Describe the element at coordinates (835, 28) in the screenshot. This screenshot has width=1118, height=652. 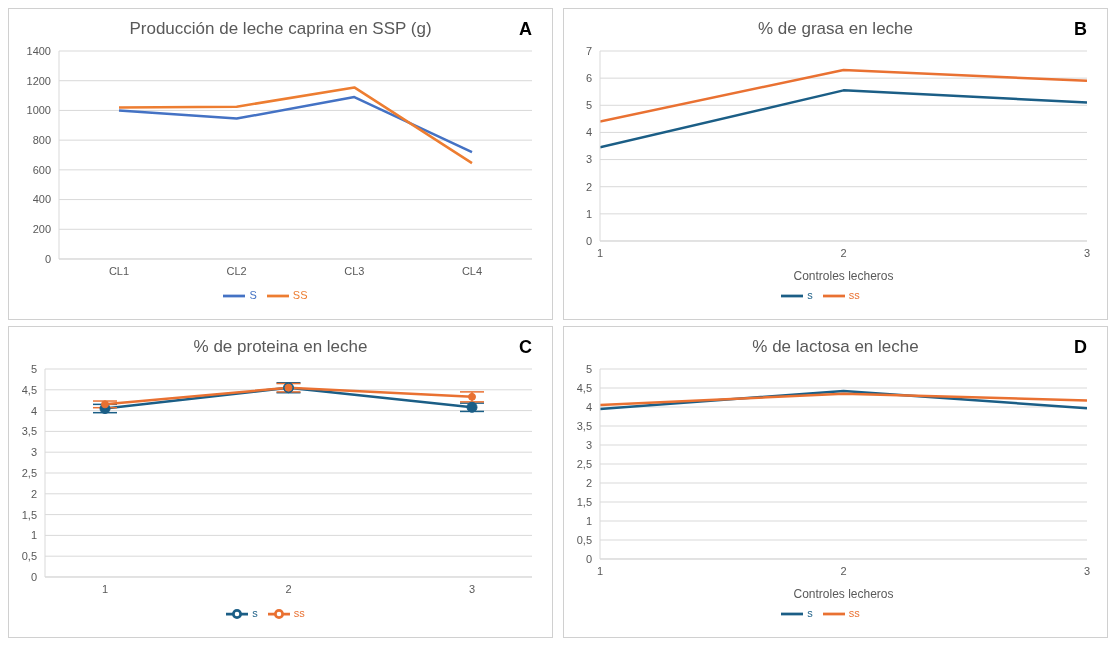
I see `chart-title: % de grasa en leche` at that location.